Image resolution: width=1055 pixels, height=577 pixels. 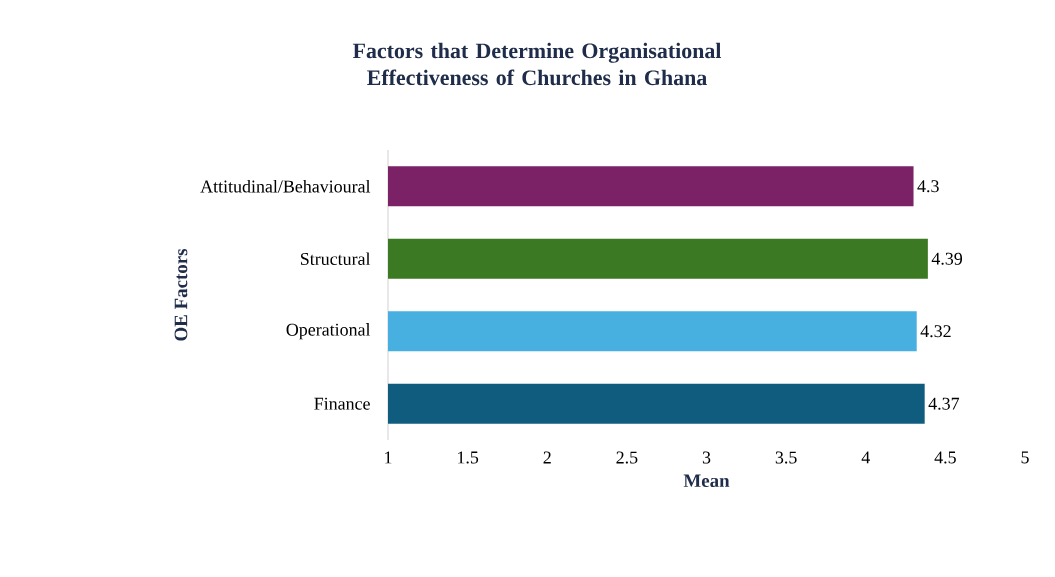 I want to click on y-tick-label: Structural, so click(x=335, y=259).